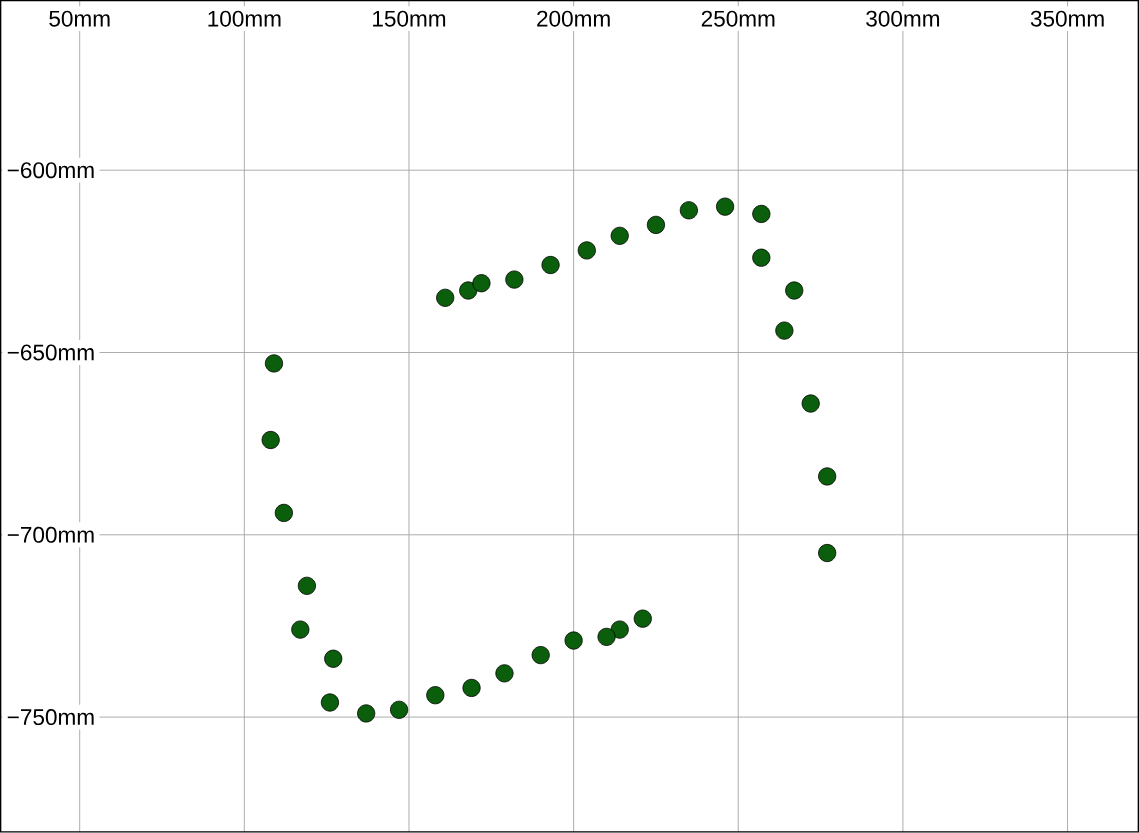 This screenshot has width=1139, height=833. What do you see at coordinates (573, 18) in the screenshot?
I see `x-tick-label: 200mm` at bounding box center [573, 18].